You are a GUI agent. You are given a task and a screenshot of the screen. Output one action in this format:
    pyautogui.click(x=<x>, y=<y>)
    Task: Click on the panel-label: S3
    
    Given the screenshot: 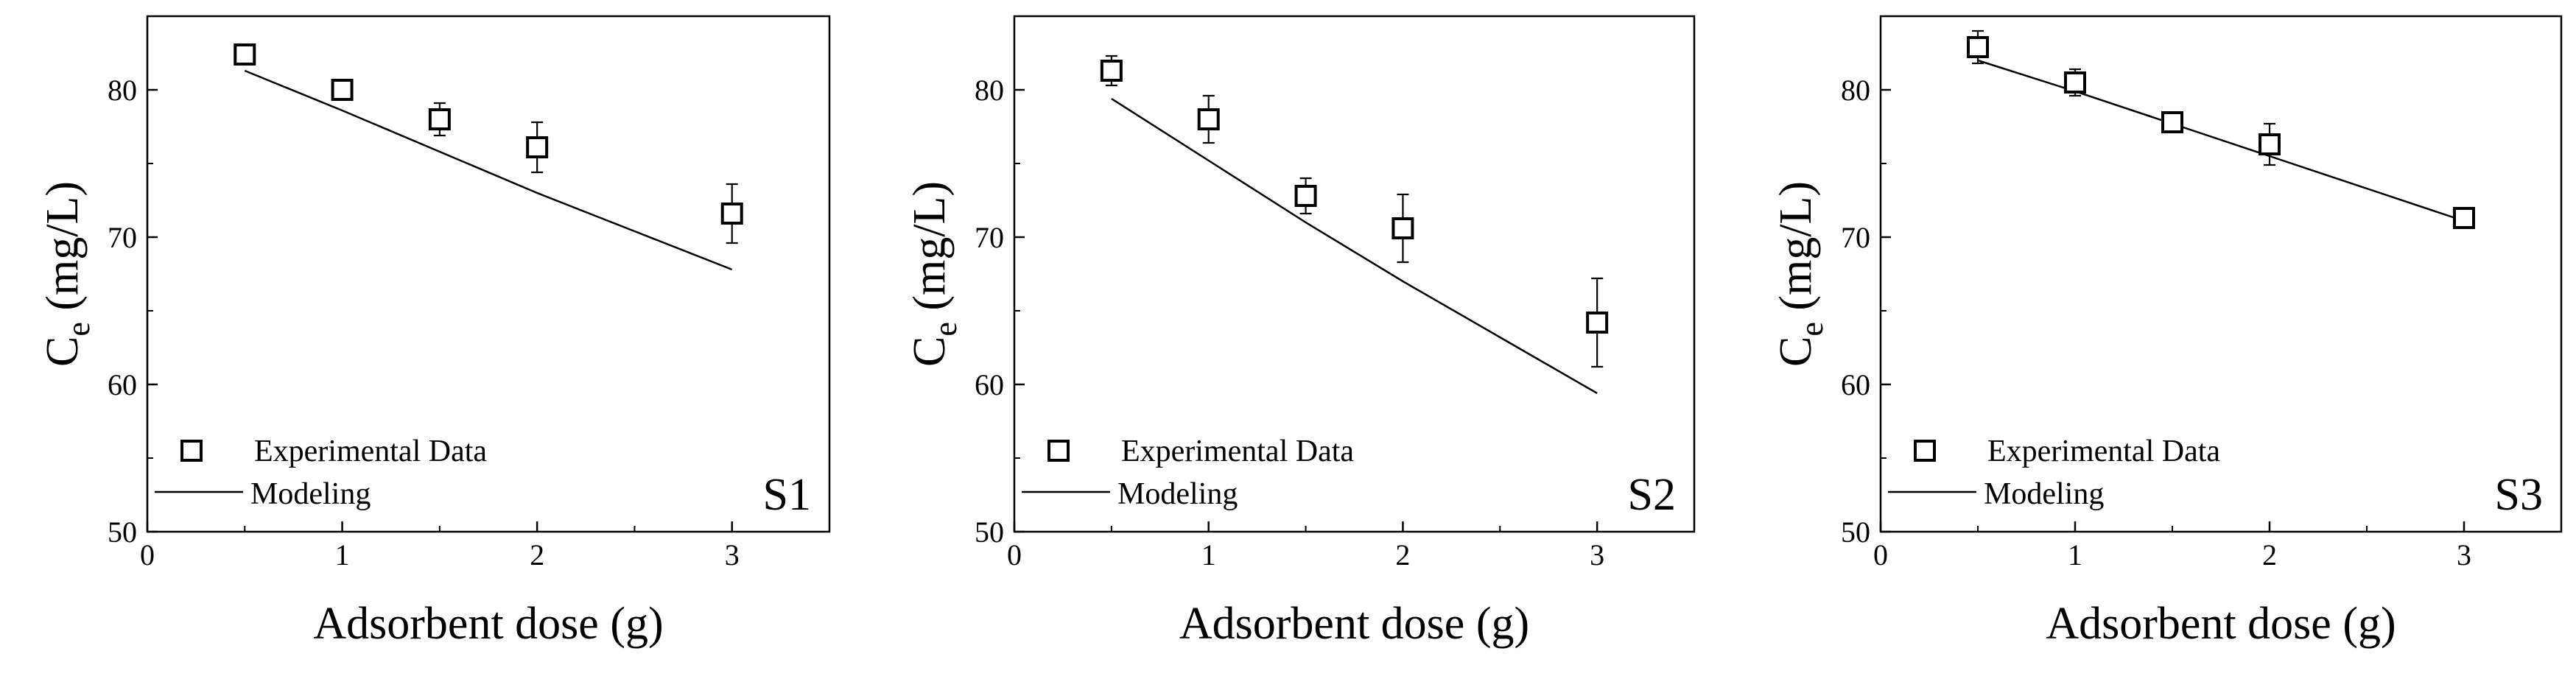 What is the action you would take?
    pyautogui.click(x=2519, y=495)
    